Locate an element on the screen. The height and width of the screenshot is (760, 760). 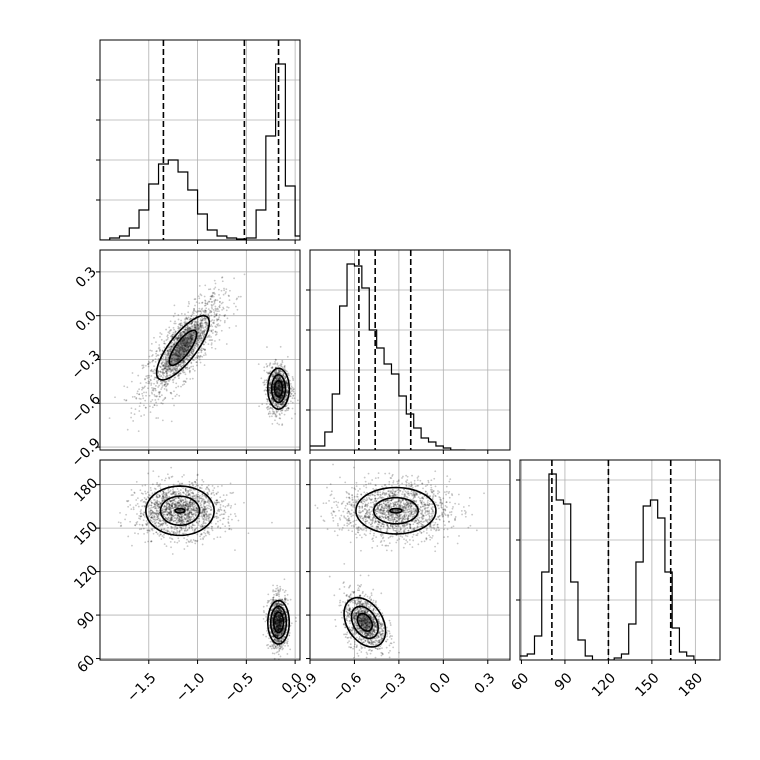
density-contour is located at coordinates (278, 389).